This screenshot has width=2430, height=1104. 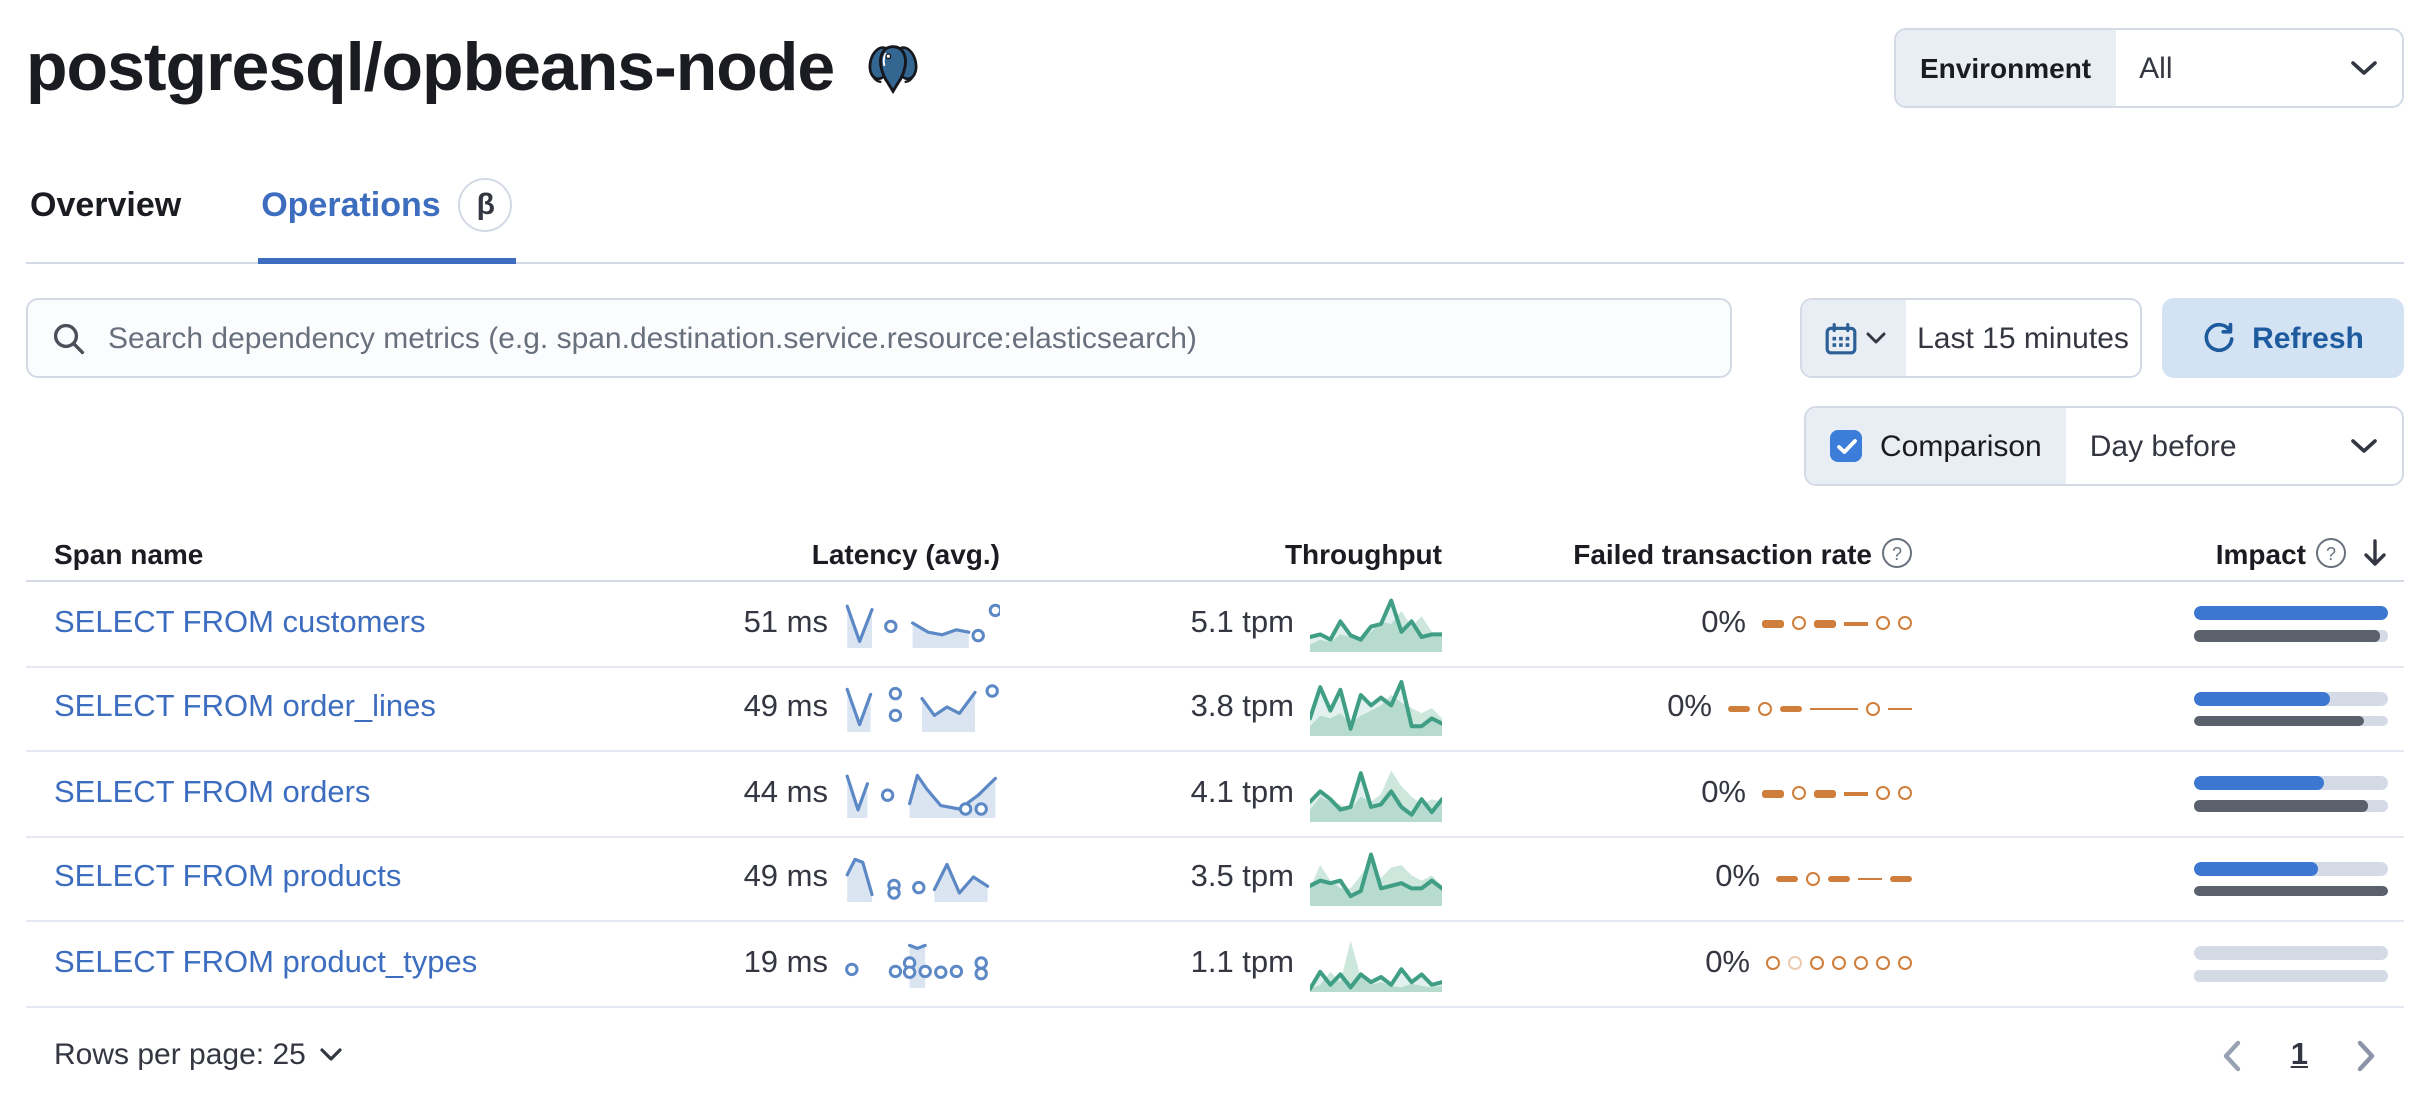 I want to click on title-wrap: postgresql/opbeans-node, so click(x=475, y=68).